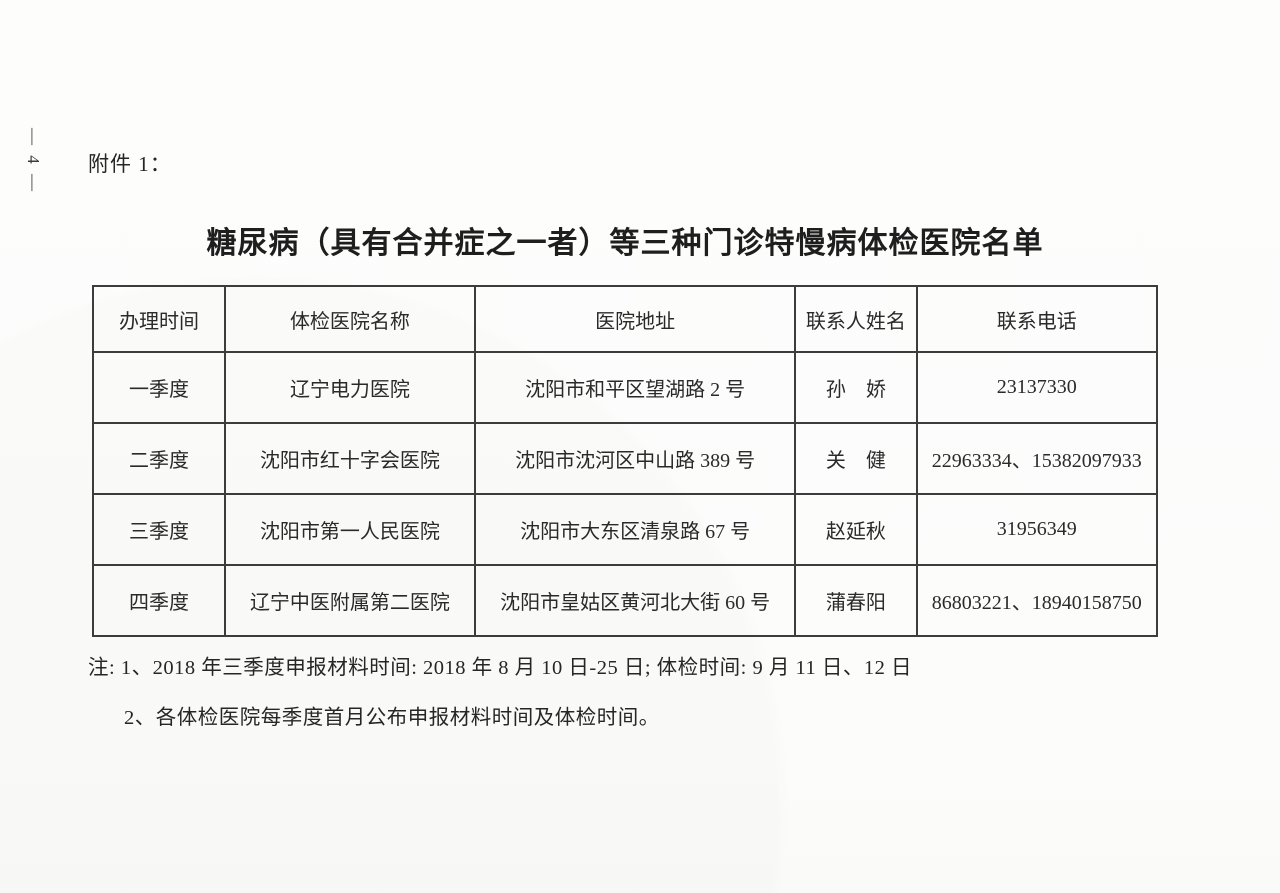  I want to click on cell-address: 沈阳市沈河区中山路 389 号, so click(635, 458).